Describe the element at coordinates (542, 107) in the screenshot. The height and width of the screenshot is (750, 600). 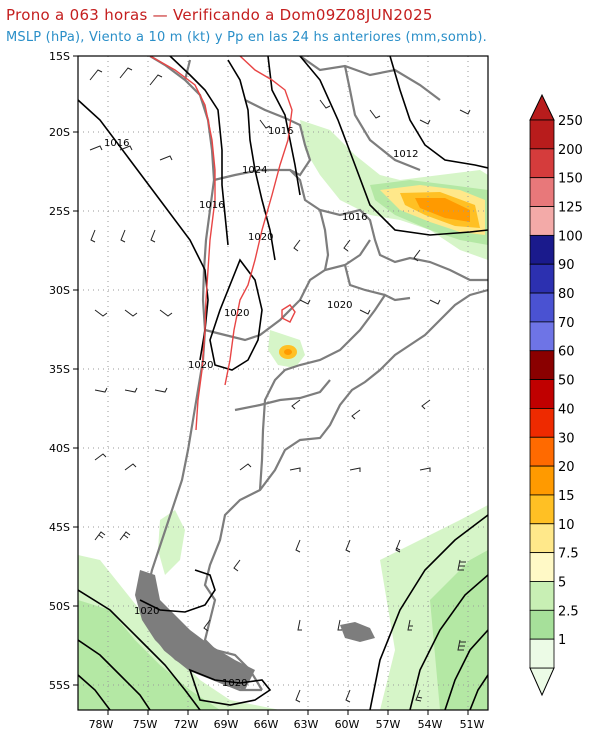
I see `colorbar-top-arrow` at that location.